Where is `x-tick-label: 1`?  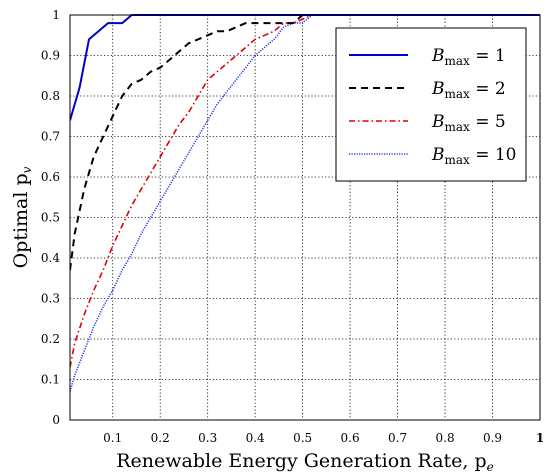 x-tick-label: 1 is located at coordinates (540, 438).